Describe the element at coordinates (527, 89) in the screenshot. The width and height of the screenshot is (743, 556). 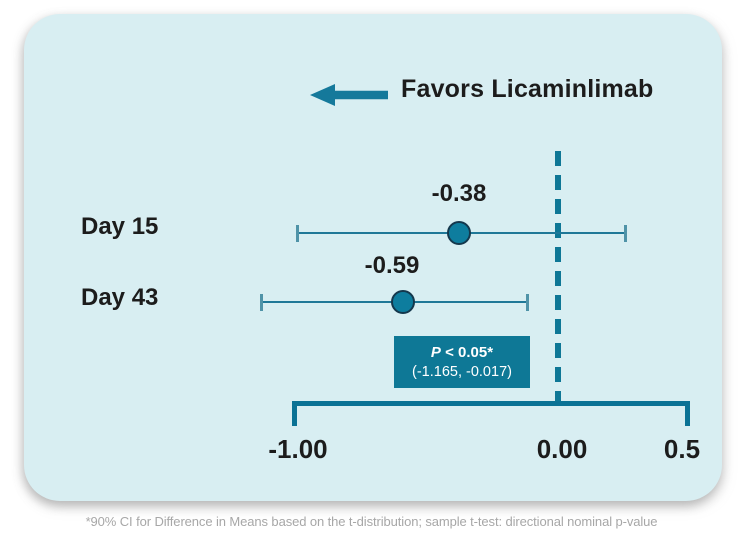
I see `direction-legend-label: Favors Licaminlimab` at that location.